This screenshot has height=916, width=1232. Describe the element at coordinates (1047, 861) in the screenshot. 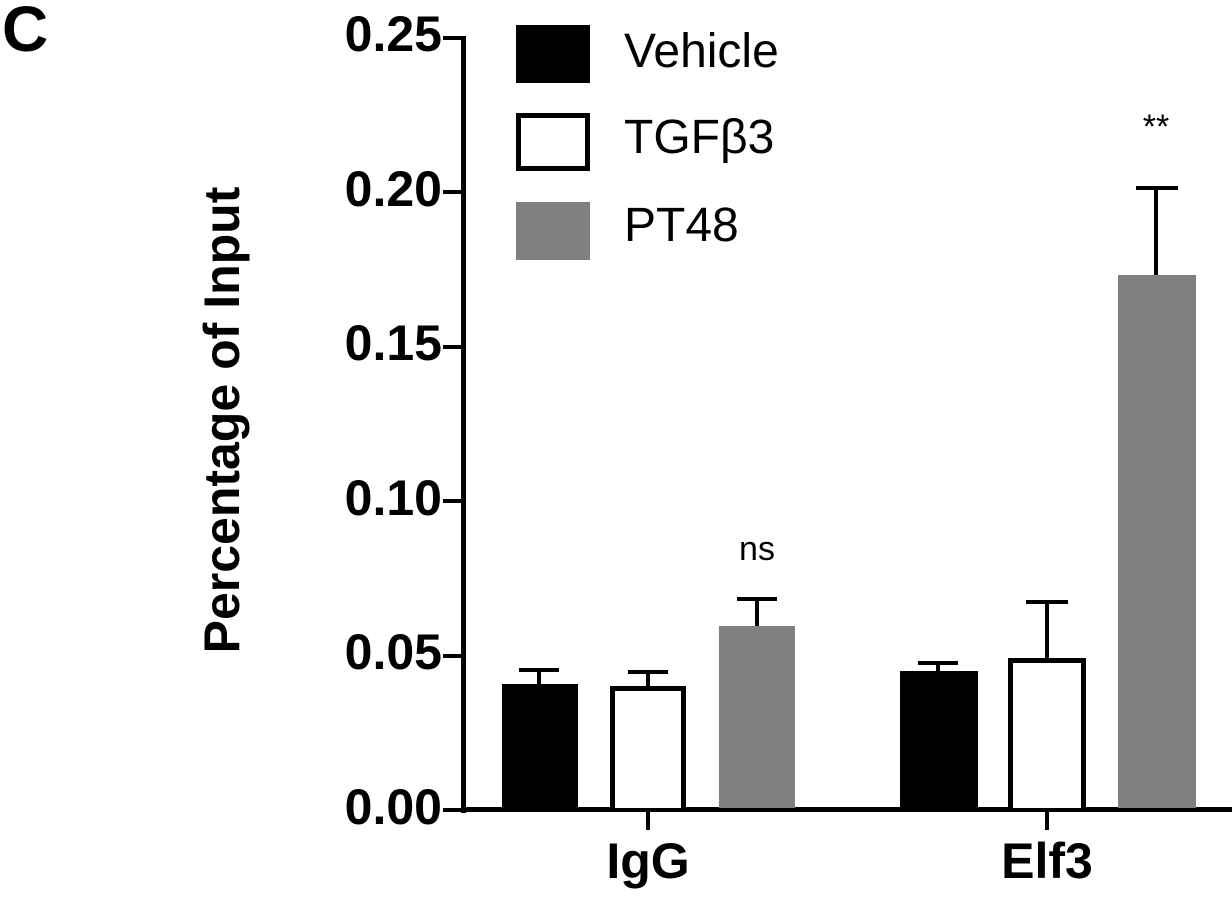

I see `x-category-label: Elf3` at that location.